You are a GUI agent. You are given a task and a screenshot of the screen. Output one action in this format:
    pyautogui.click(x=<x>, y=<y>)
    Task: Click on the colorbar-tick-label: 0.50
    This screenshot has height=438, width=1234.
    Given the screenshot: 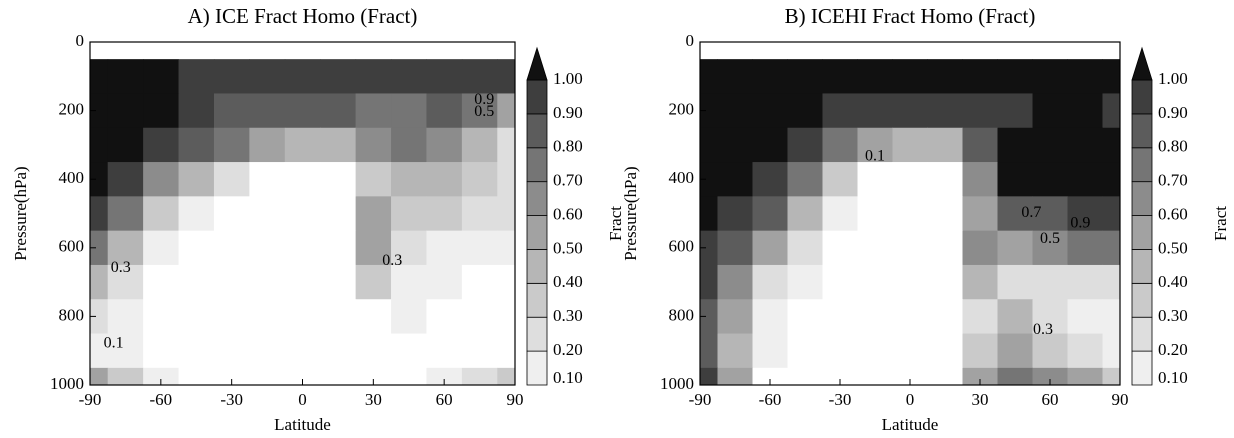 What is the action you would take?
    pyautogui.click(x=568, y=247)
    